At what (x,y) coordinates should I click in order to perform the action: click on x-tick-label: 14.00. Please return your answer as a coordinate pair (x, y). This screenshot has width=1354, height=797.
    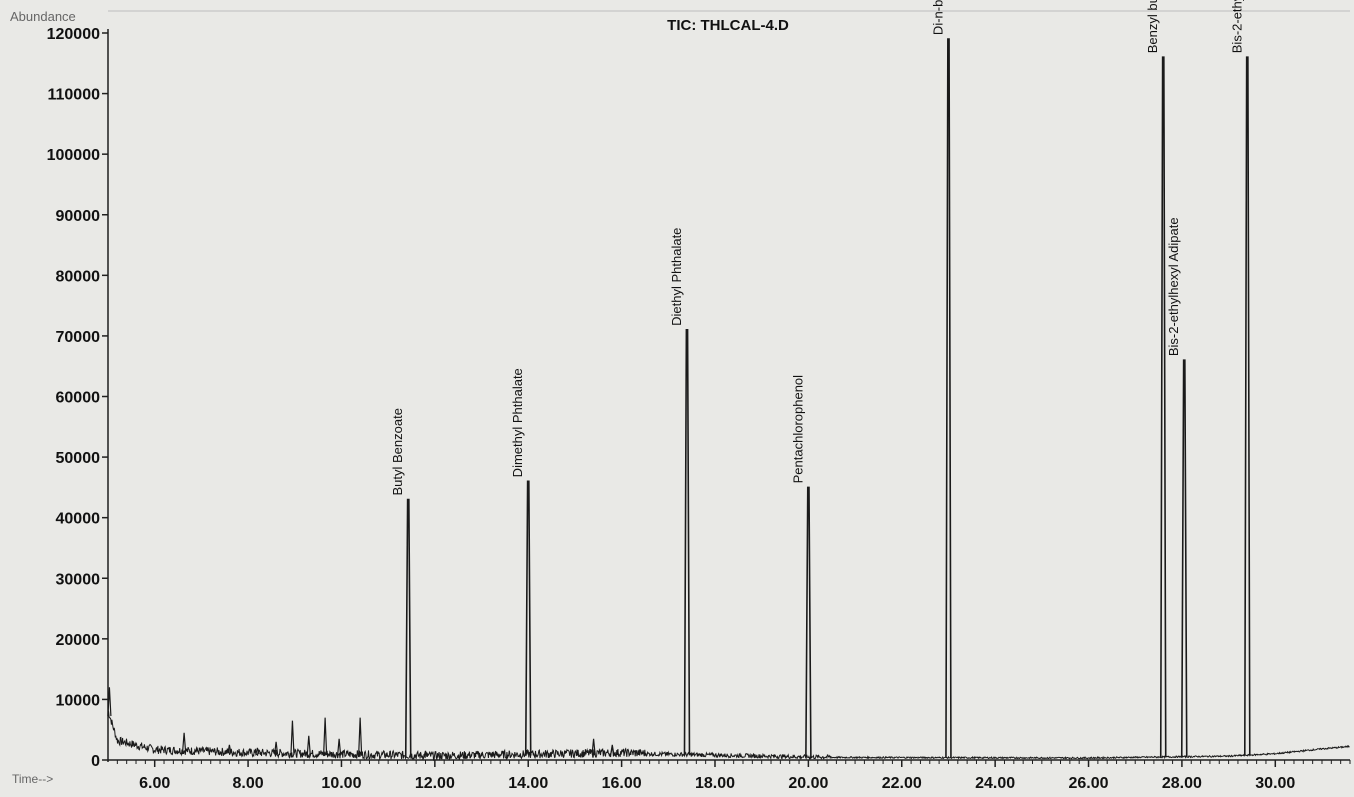
    Looking at the image, I should click on (528, 783).